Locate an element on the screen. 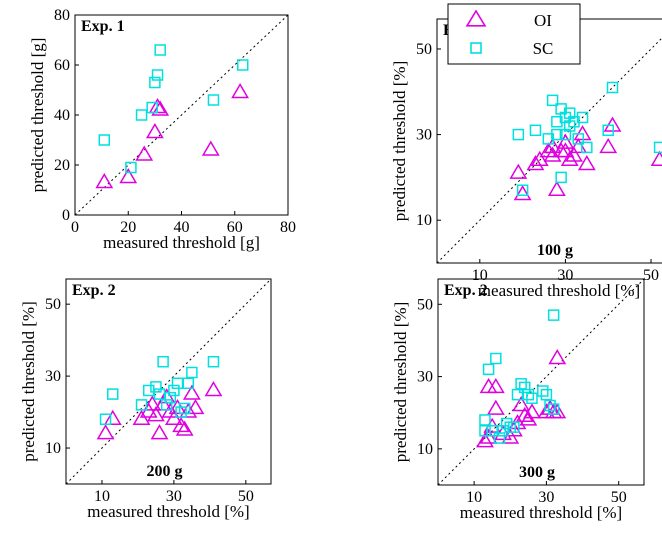  axes-frame is located at coordinates (541, 382).